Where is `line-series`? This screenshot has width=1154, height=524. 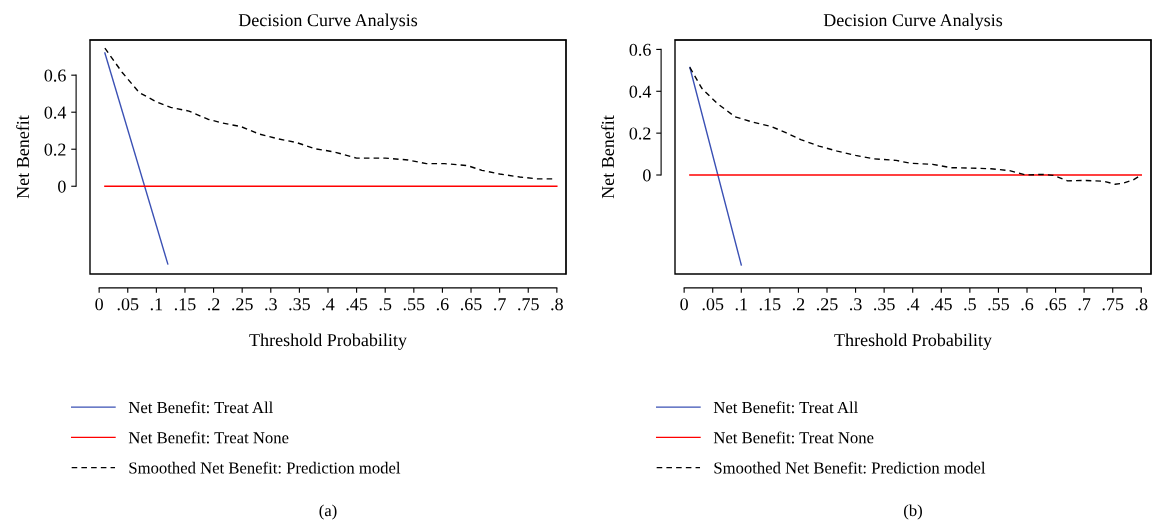 line-series is located at coordinates (329, 113).